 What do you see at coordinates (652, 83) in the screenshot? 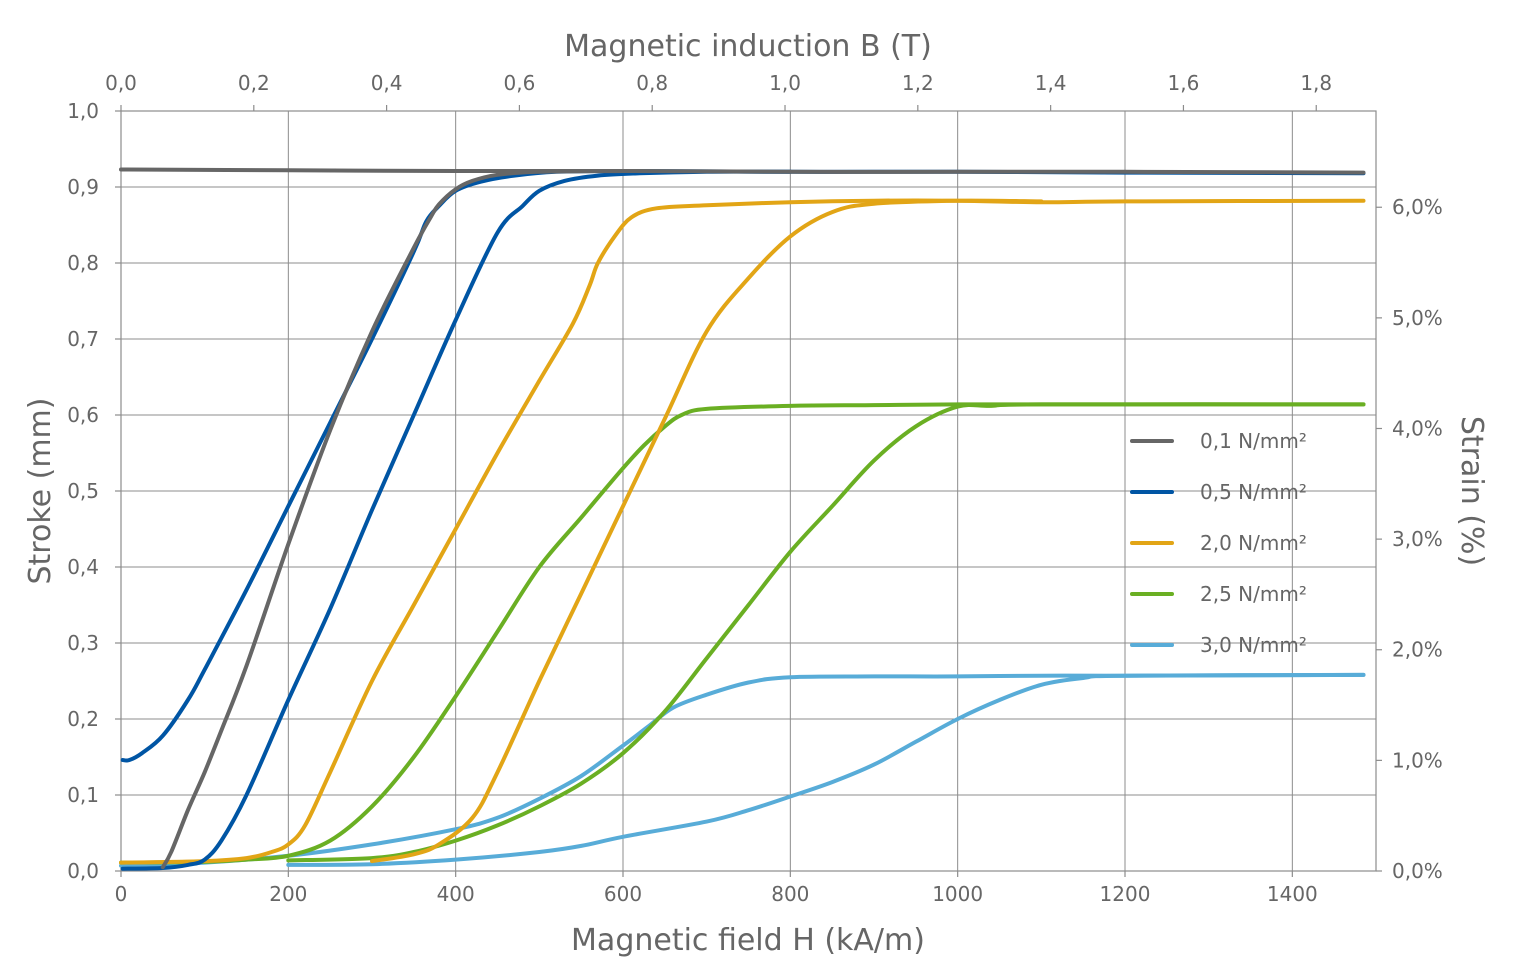
I see `x2-tick-label: 0,8` at bounding box center [652, 83].